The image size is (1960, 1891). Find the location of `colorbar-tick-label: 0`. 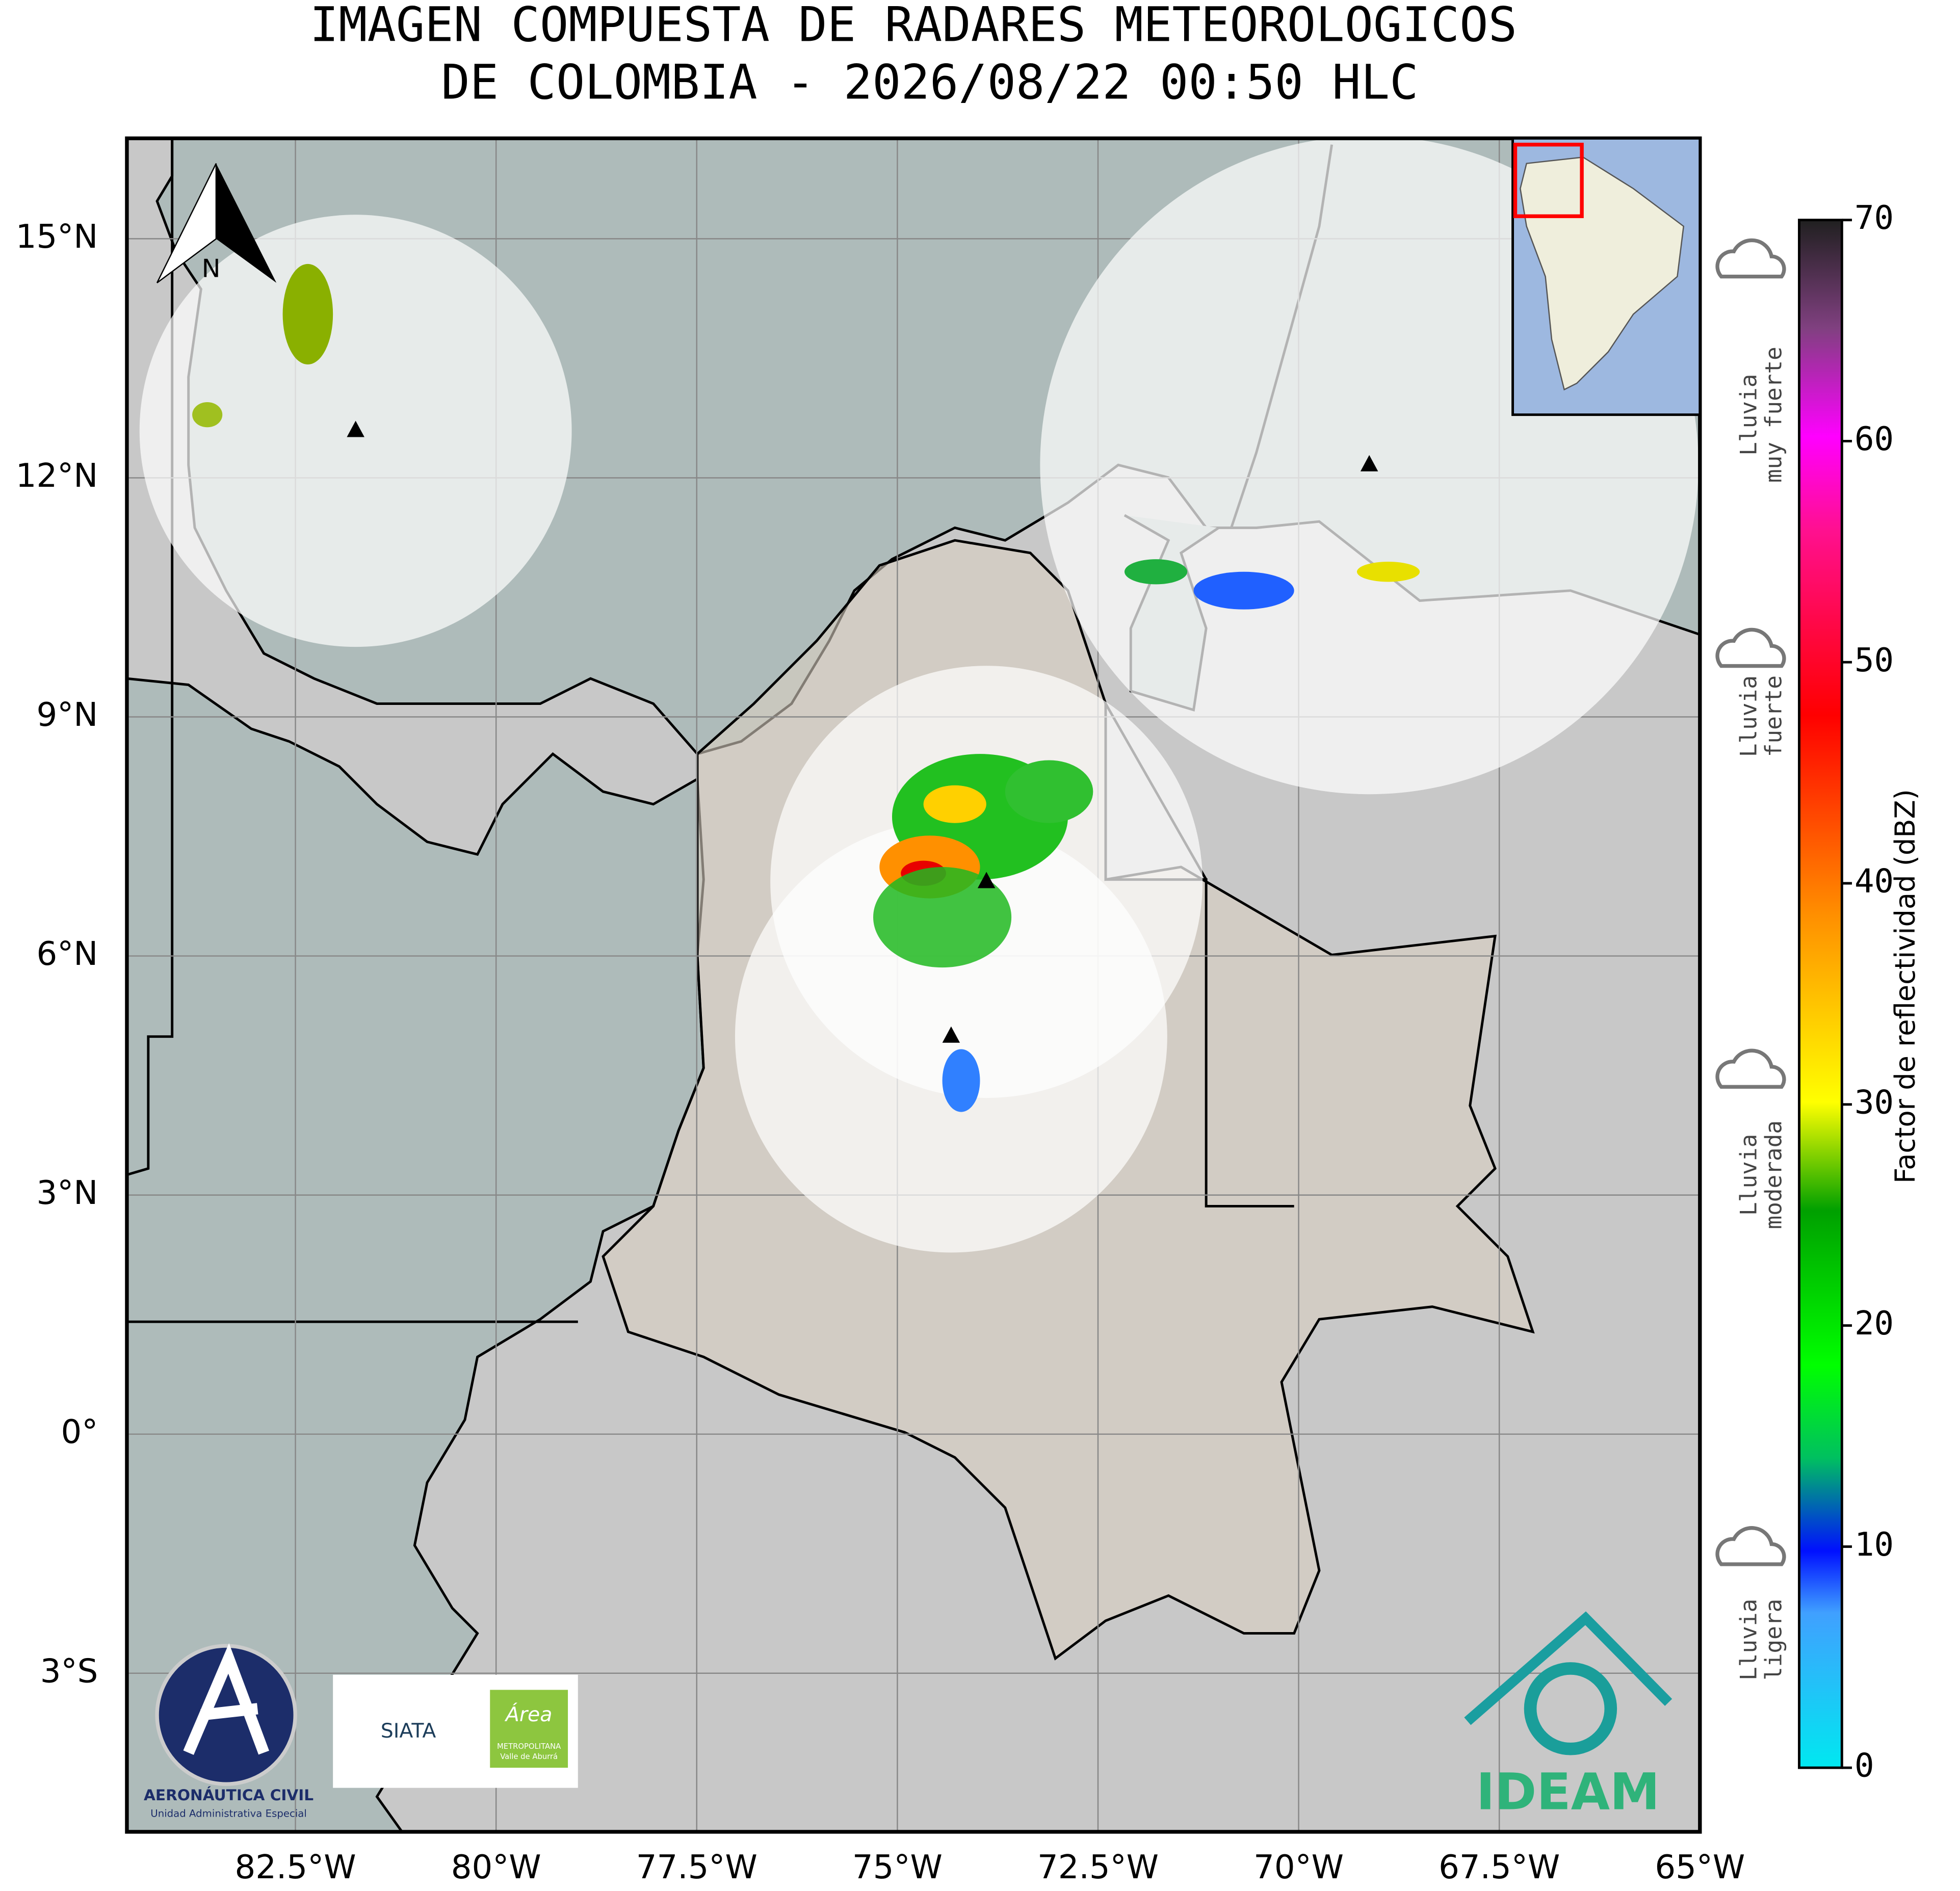

colorbar-tick-label: 0 is located at coordinates (1864, 1766).